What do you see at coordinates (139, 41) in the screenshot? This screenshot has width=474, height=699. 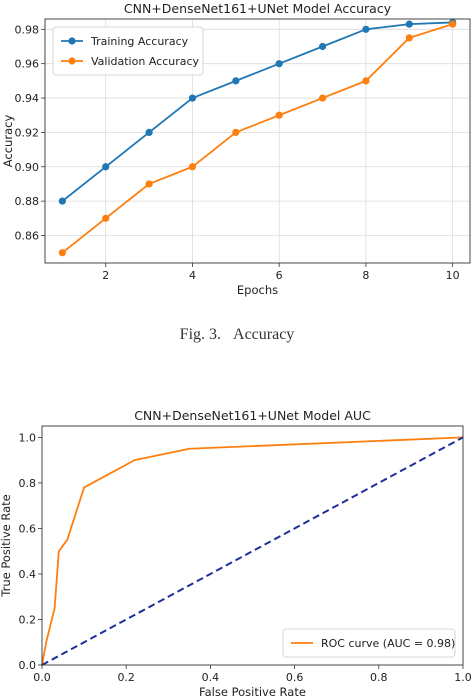 I see `chart0-legend-label: Training Accuracy` at bounding box center [139, 41].